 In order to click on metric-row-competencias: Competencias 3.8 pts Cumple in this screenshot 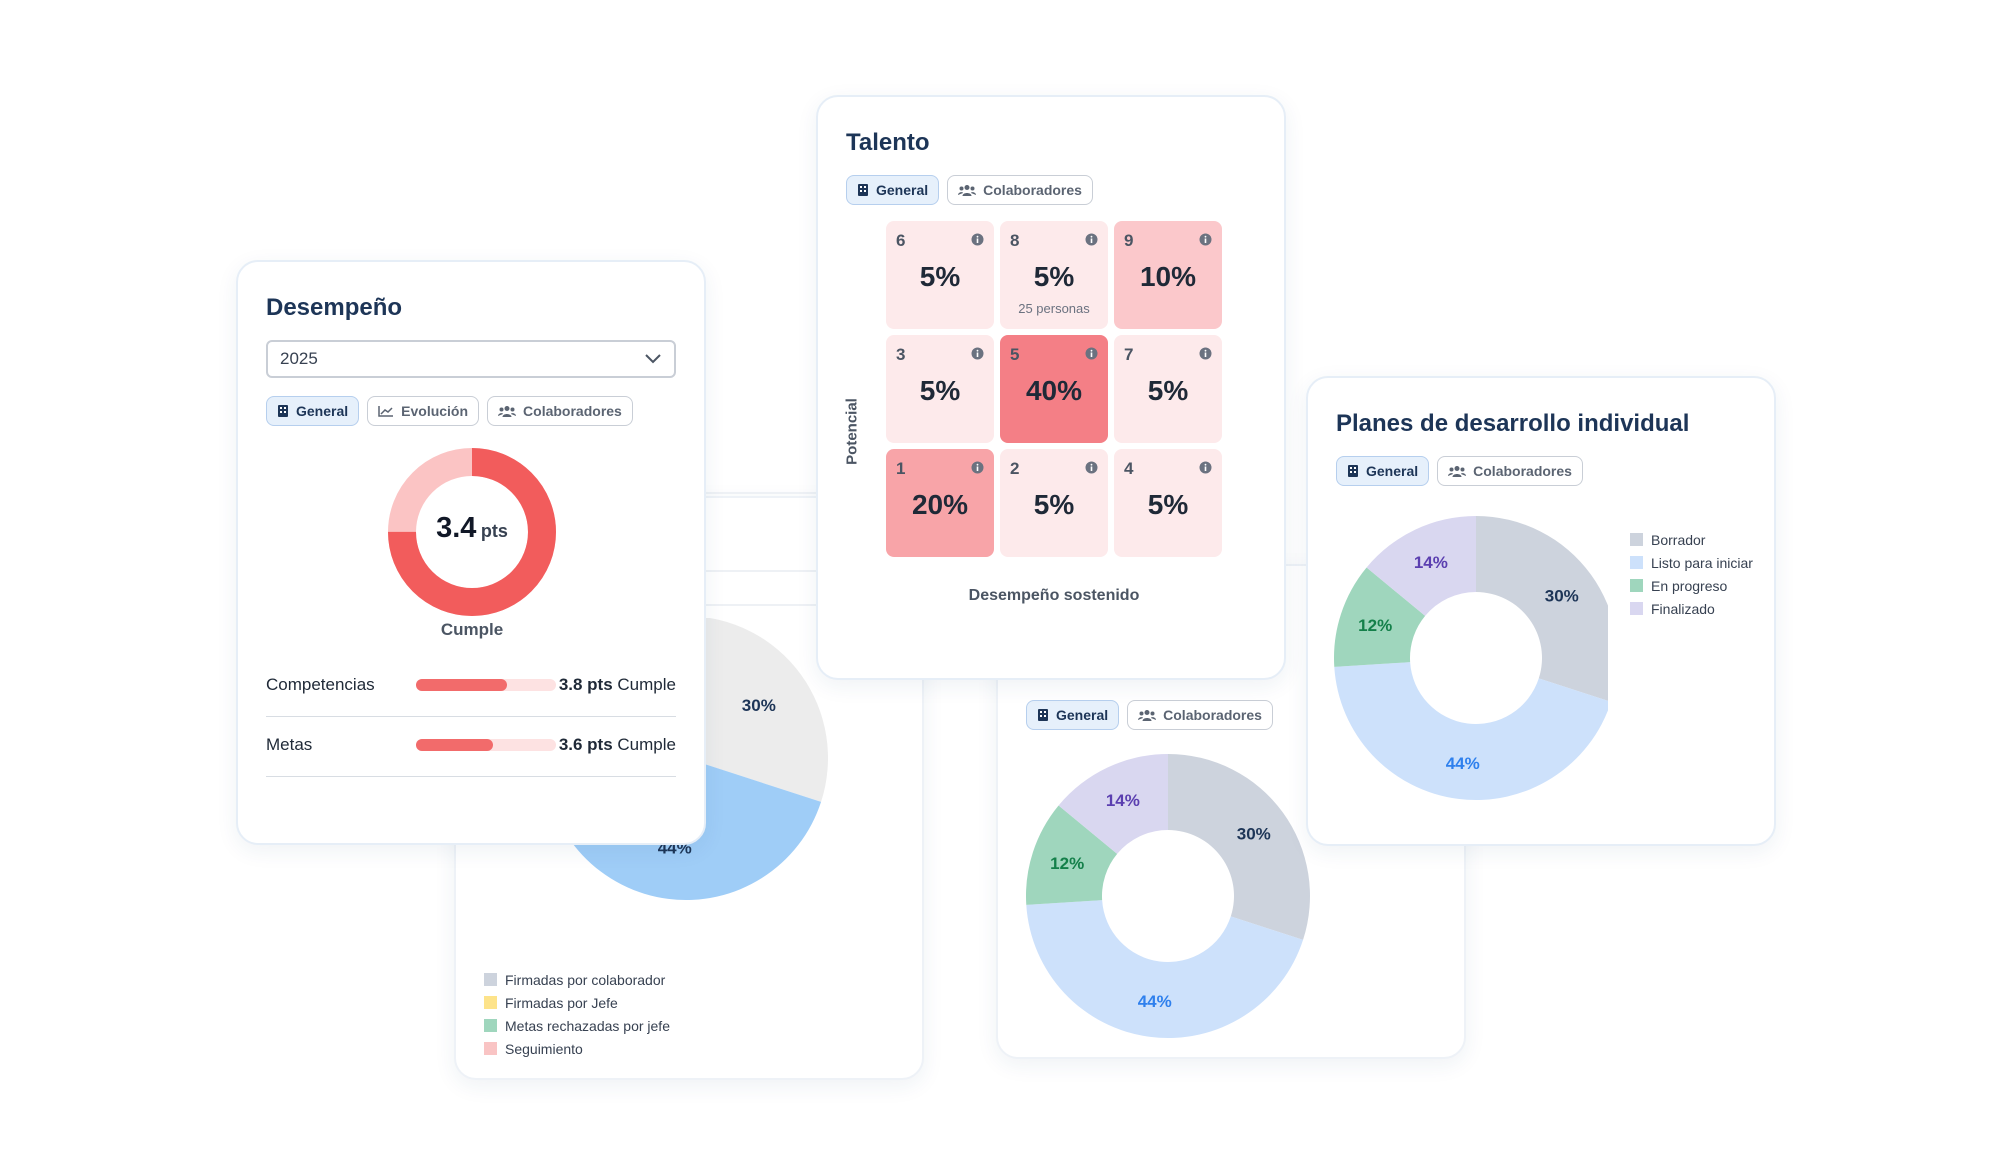, I will do `click(471, 687)`.